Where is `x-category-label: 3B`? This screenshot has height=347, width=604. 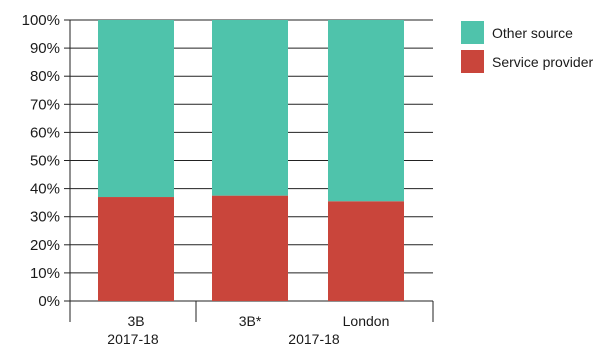 x-category-label: 3B is located at coordinates (135, 321).